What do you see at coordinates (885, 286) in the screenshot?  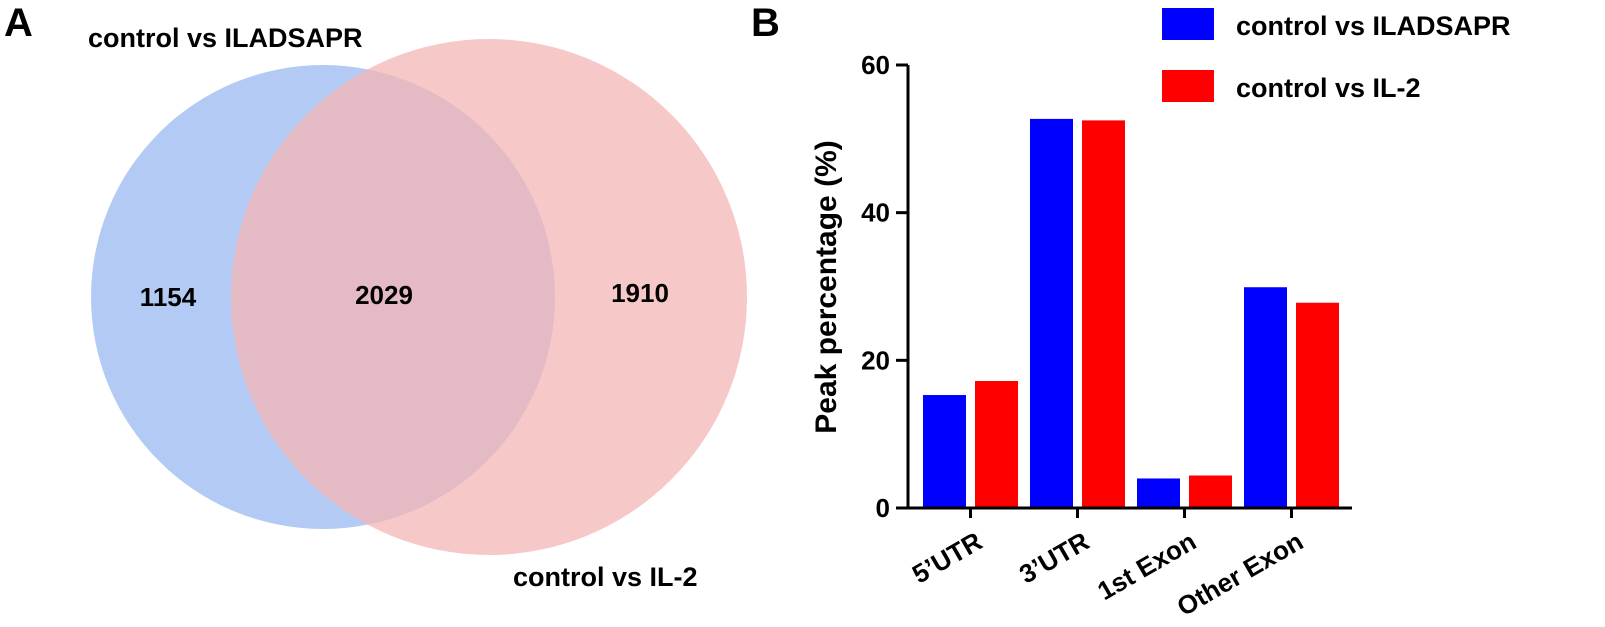 I see `y-axis: 0 20 40 60` at bounding box center [885, 286].